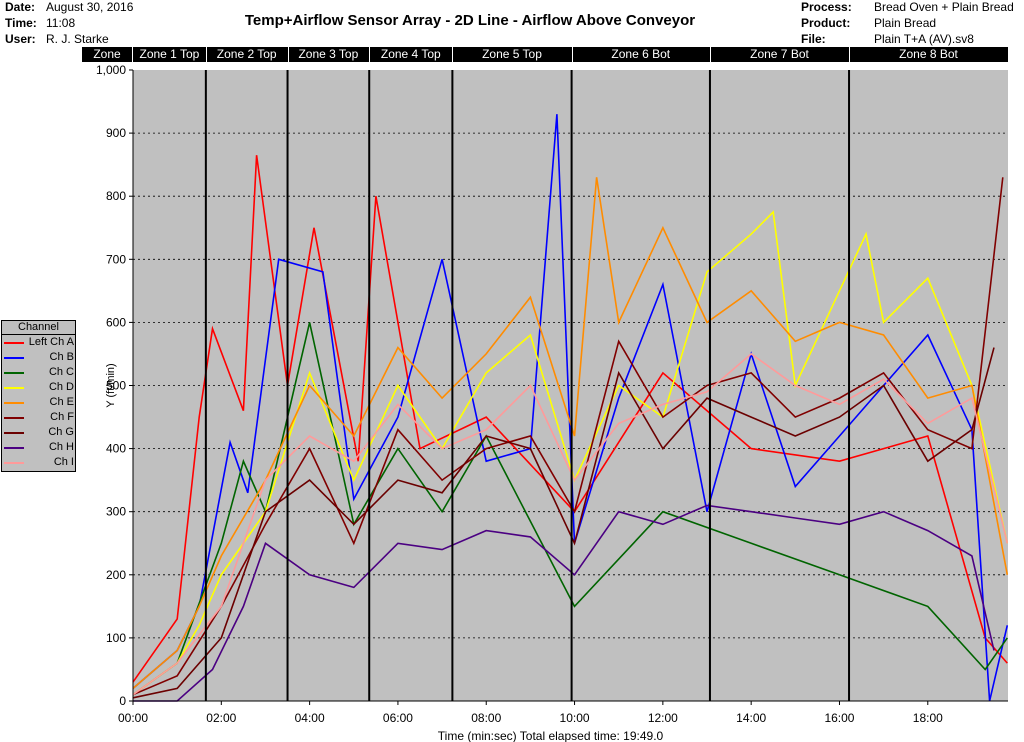 The height and width of the screenshot is (742, 1024). What do you see at coordinates (779, 54) in the screenshot?
I see `zone-label: Zone 7 Bot` at bounding box center [779, 54].